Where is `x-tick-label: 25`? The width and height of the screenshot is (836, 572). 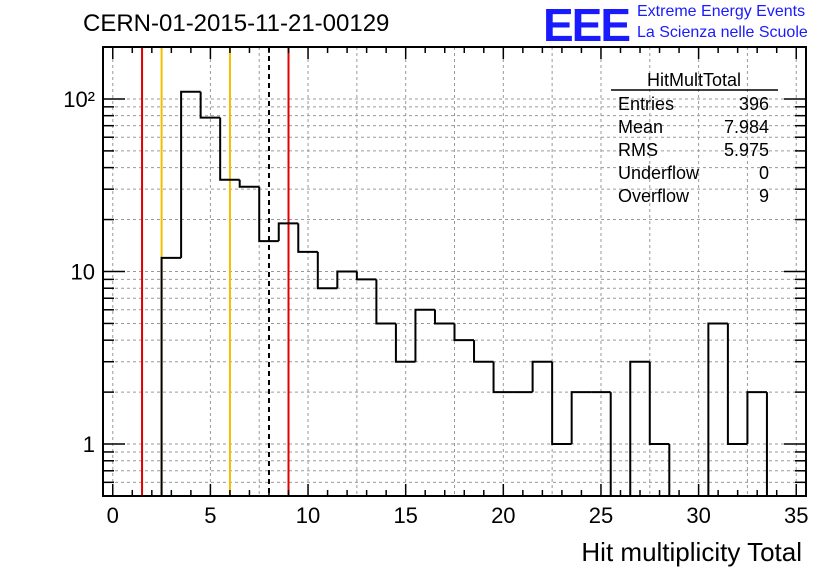
x-tick-label: 25 is located at coordinates (601, 515).